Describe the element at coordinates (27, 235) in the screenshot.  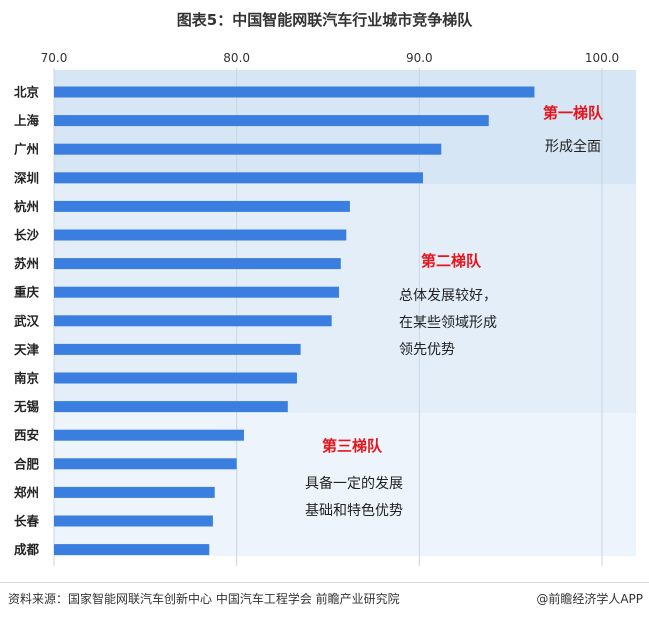
I see `category-label: 长沙` at that location.